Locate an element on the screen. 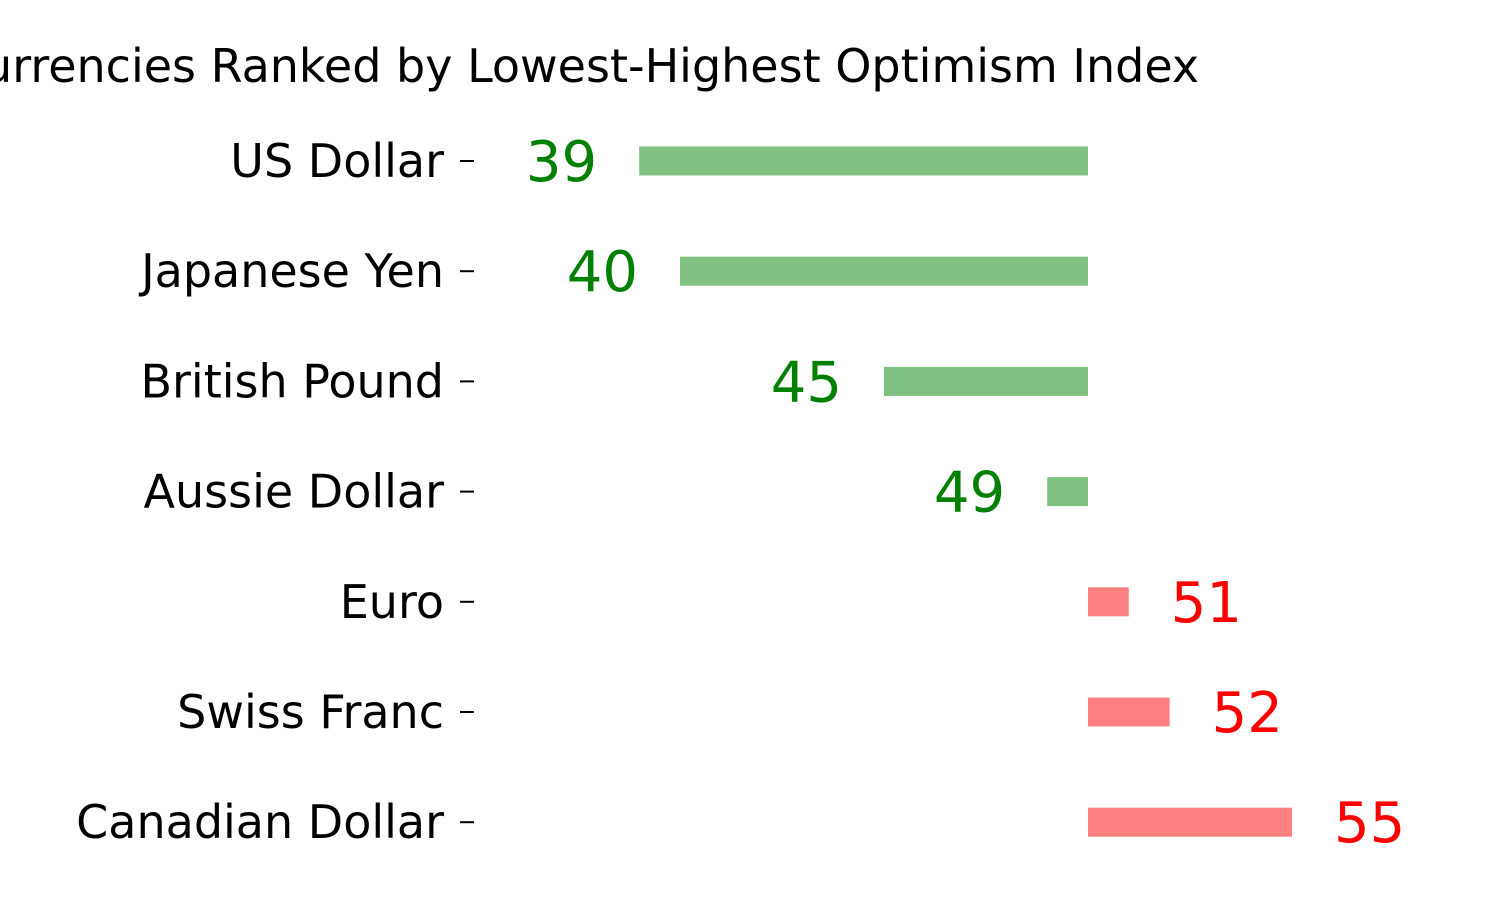 The width and height of the screenshot is (1500, 900). bar-japanese-yen is located at coordinates (884, 271).